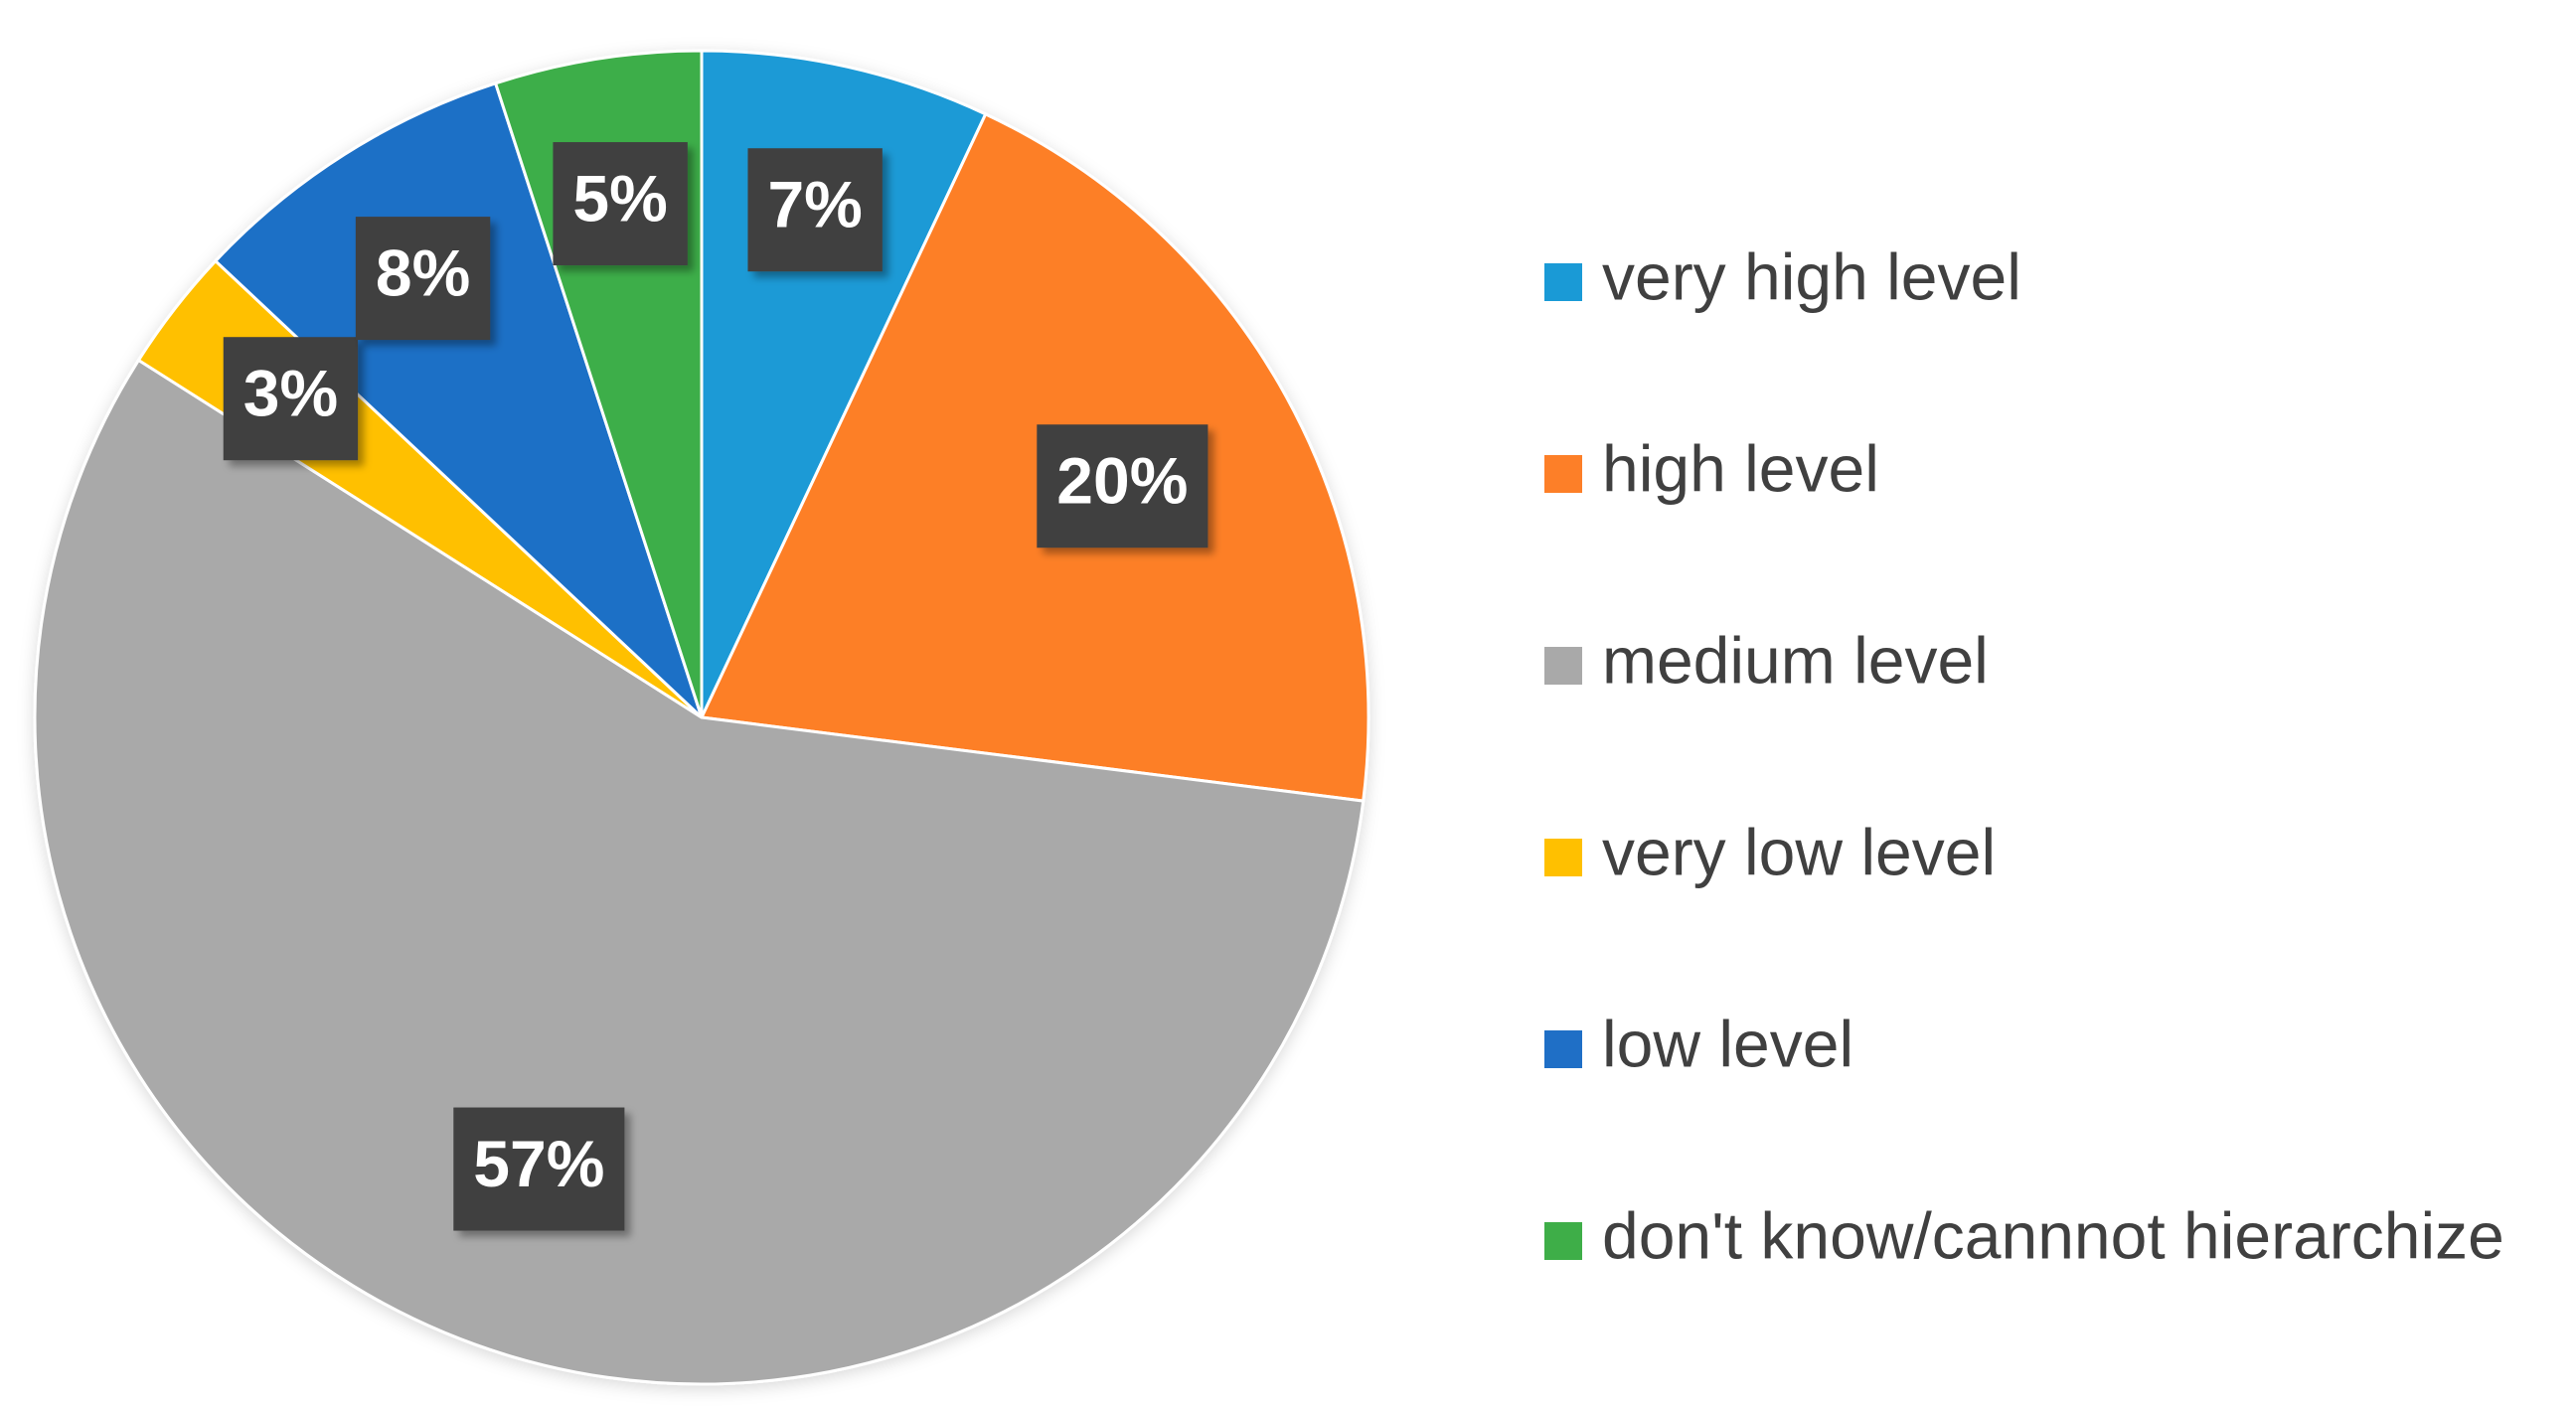 The image size is (2576, 1407). Describe the element at coordinates (290, 394) in the screenshot. I see `data-label: 3%` at that location.